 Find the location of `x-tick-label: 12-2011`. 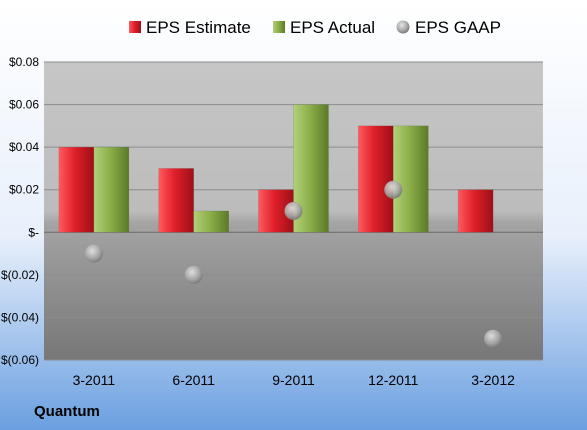

x-tick-label: 12-2011 is located at coordinates (393, 380).